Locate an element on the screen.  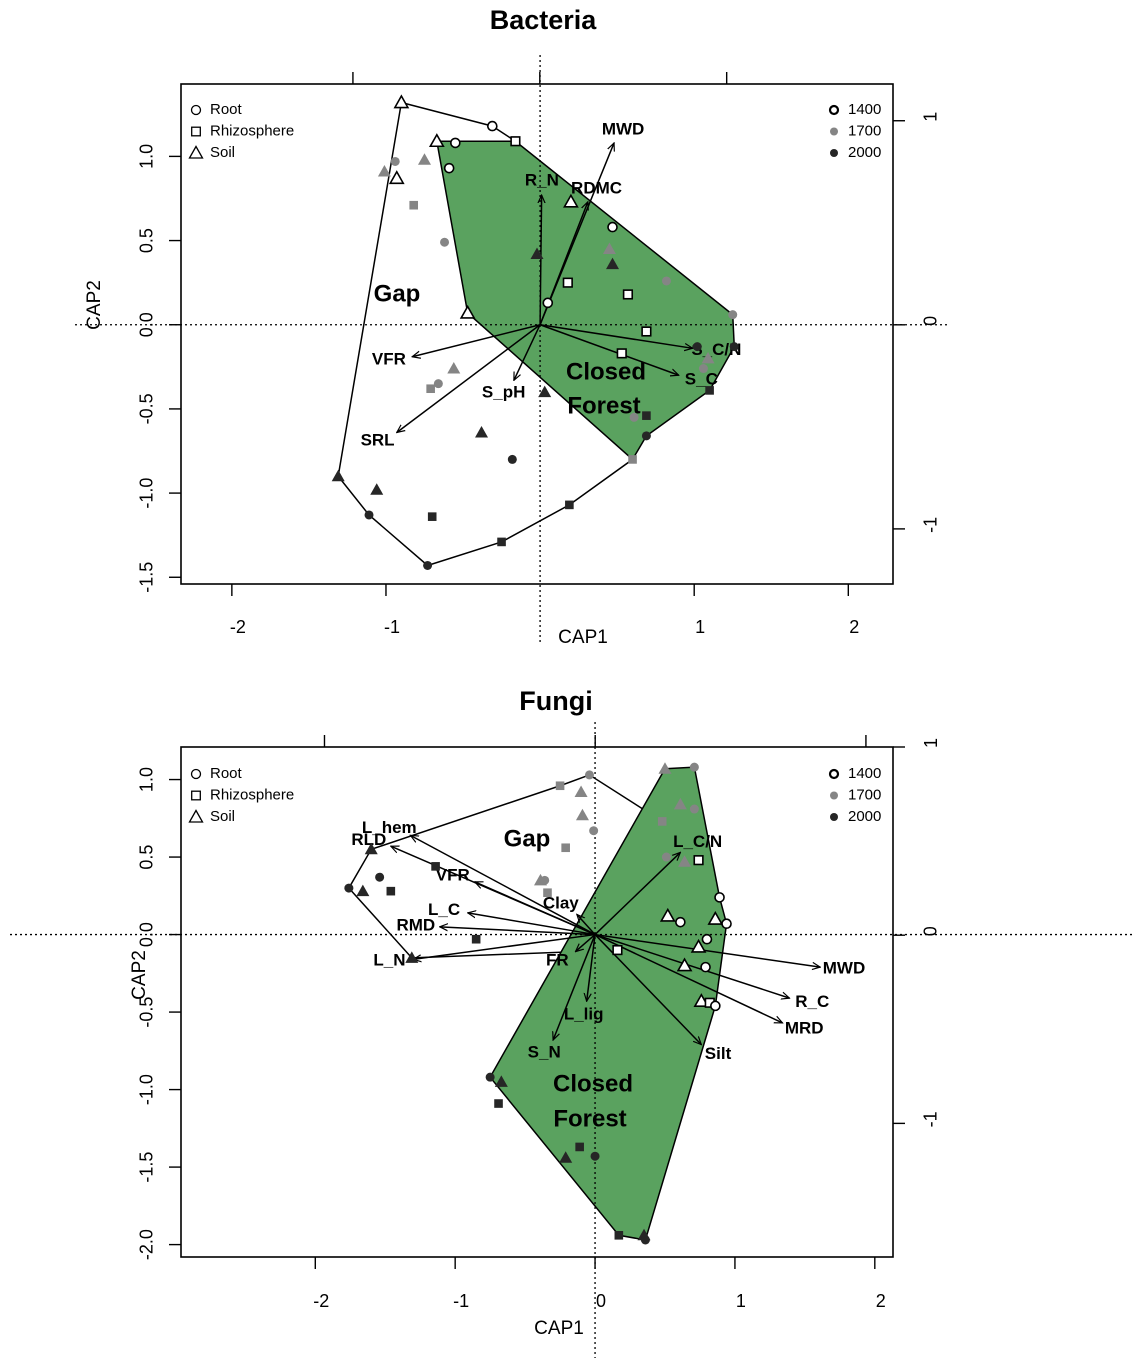
arrow-label: S_N is located at coordinates (544, 1051).